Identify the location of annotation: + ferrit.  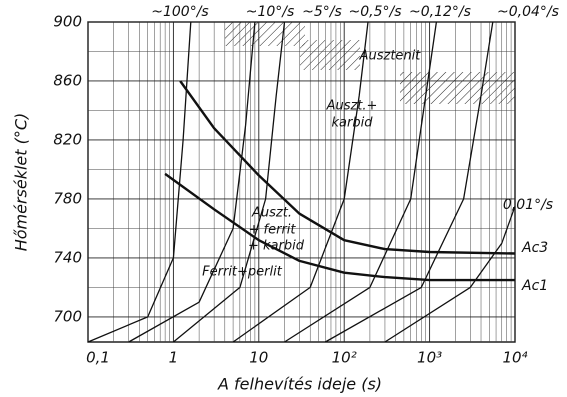
(273, 230).